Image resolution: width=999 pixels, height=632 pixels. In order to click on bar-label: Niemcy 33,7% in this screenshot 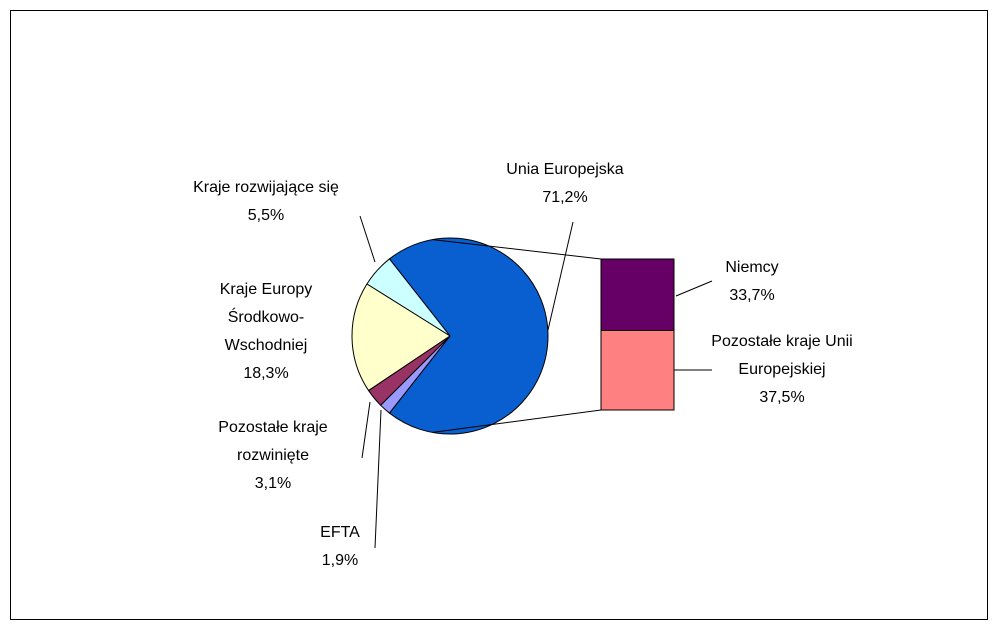, I will do `click(752, 282)`.